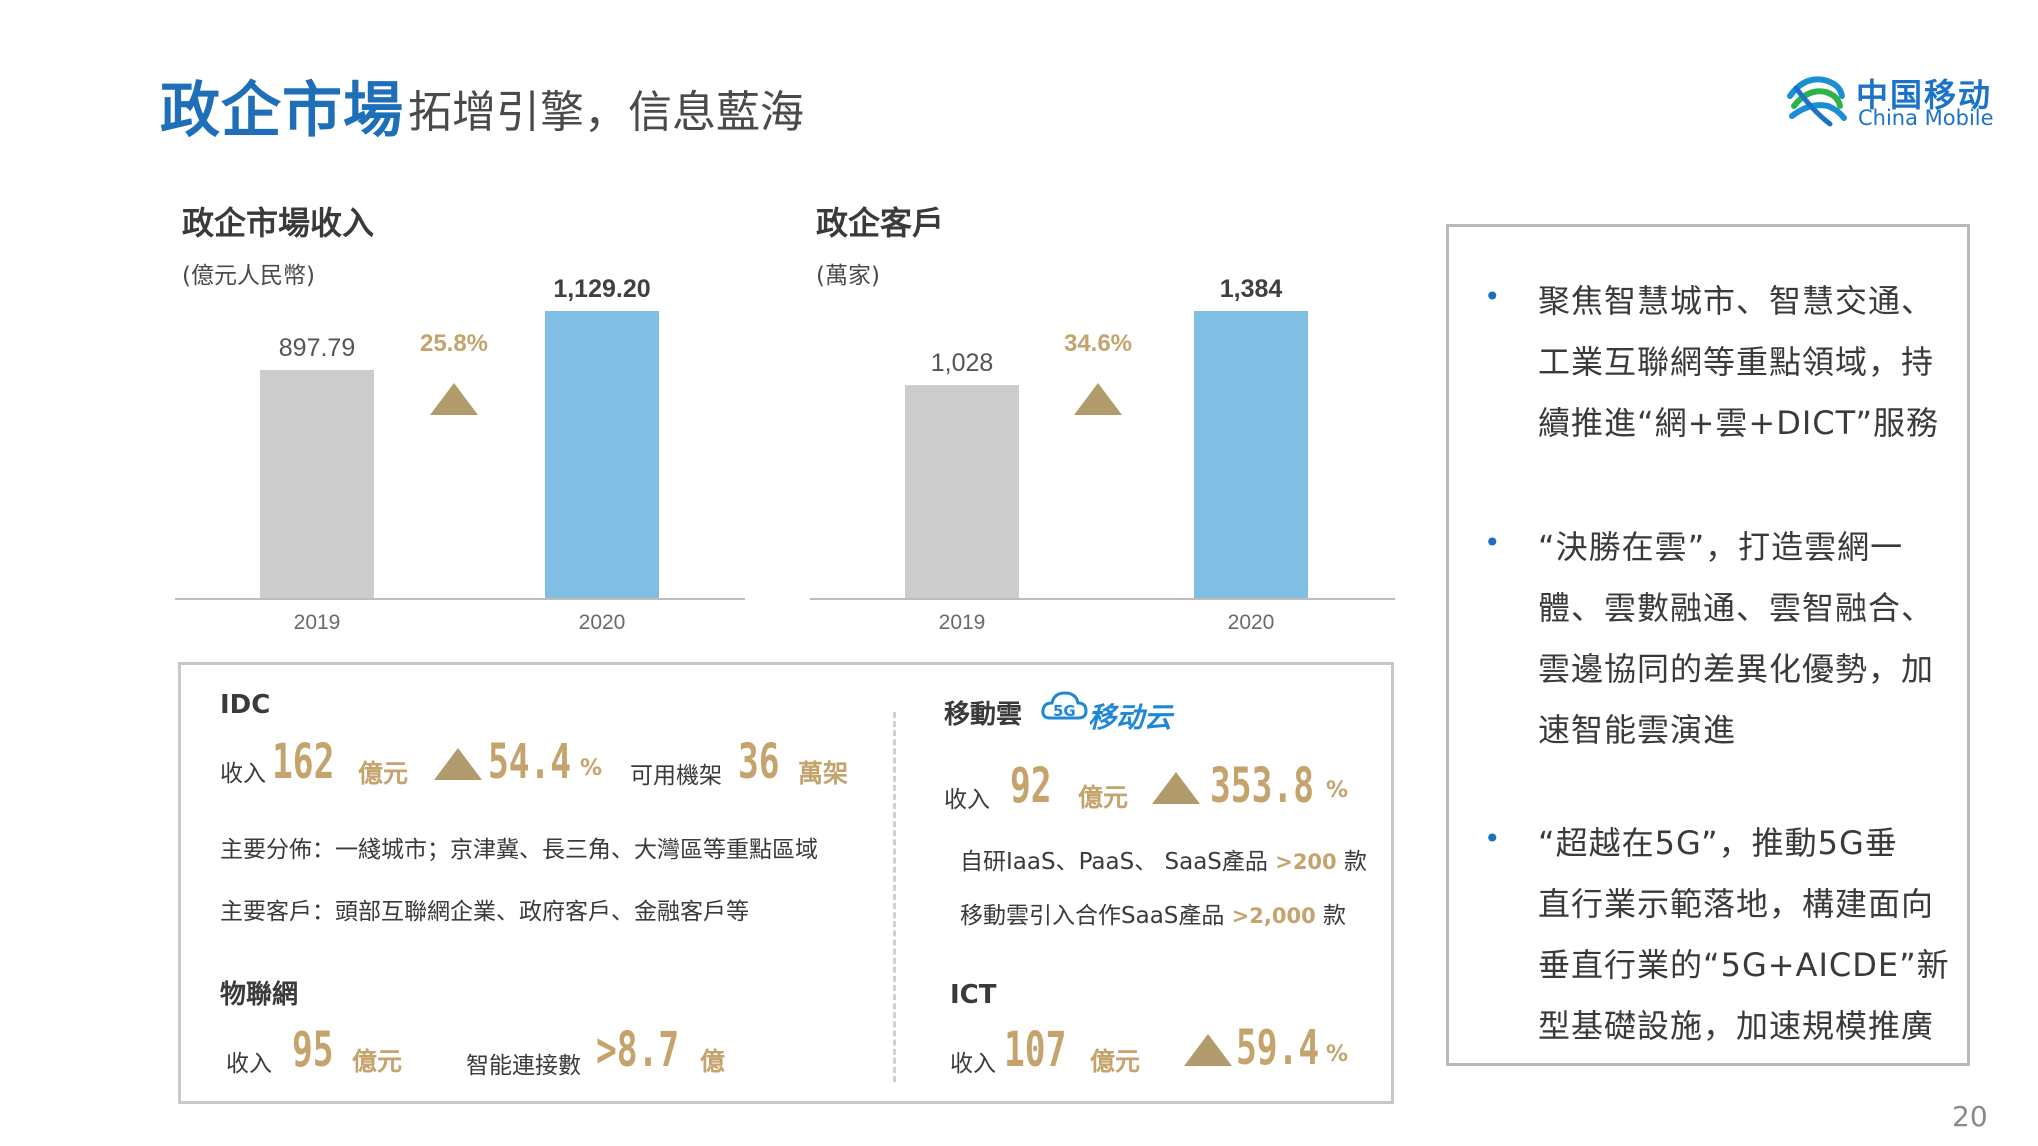  Describe the element at coordinates (638, 1050) in the screenshot. I see `iot-connections-value: >8.7` at that location.